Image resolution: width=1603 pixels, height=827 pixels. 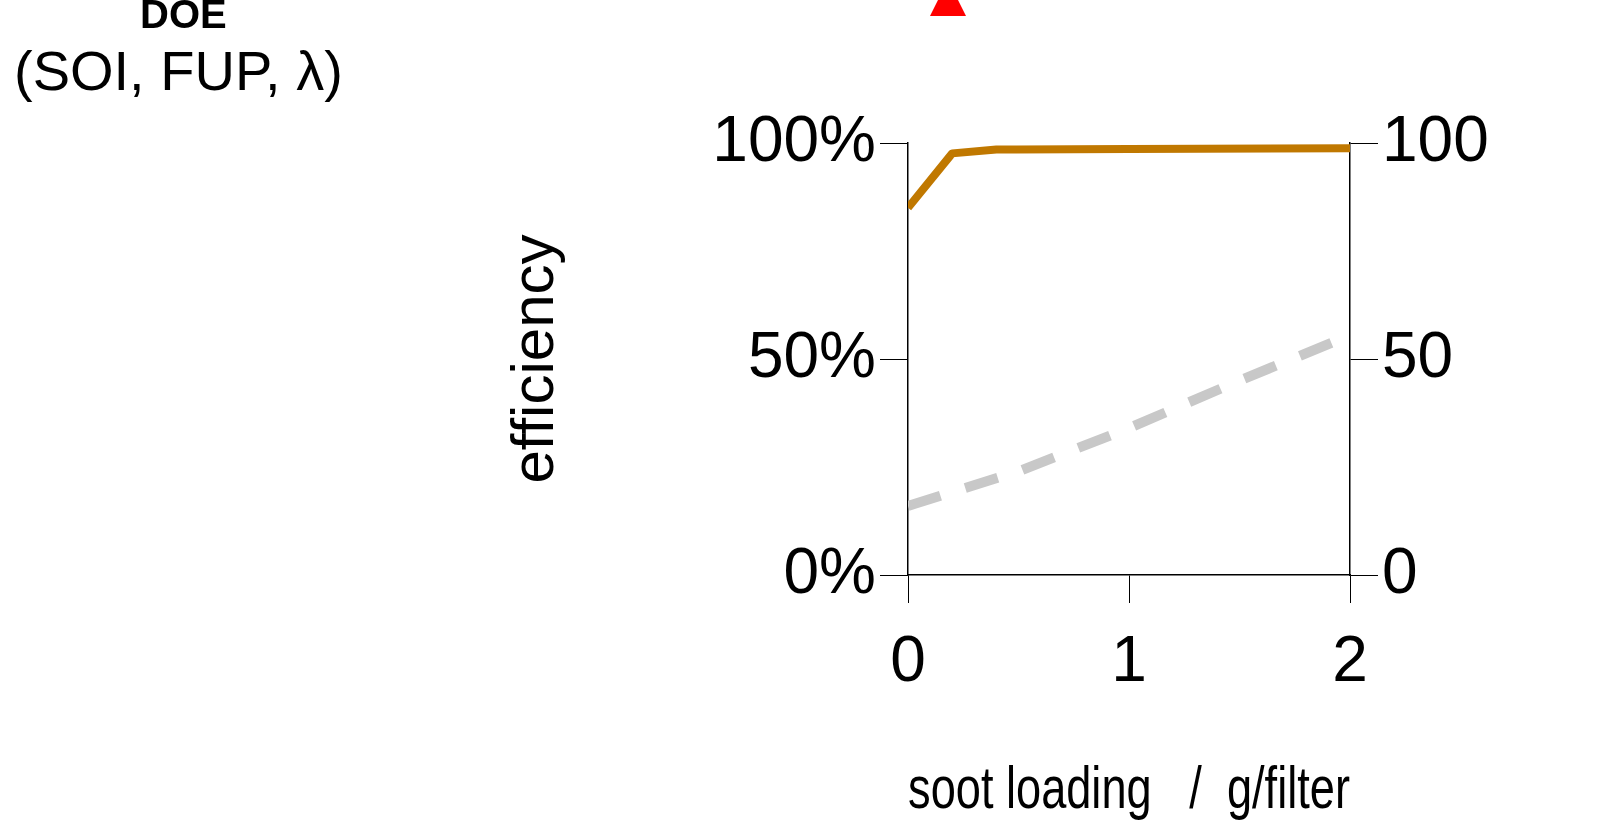 What do you see at coordinates (794, 138) in the screenshot?
I see `y-tick-label: 100%` at bounding box center [794, 138].